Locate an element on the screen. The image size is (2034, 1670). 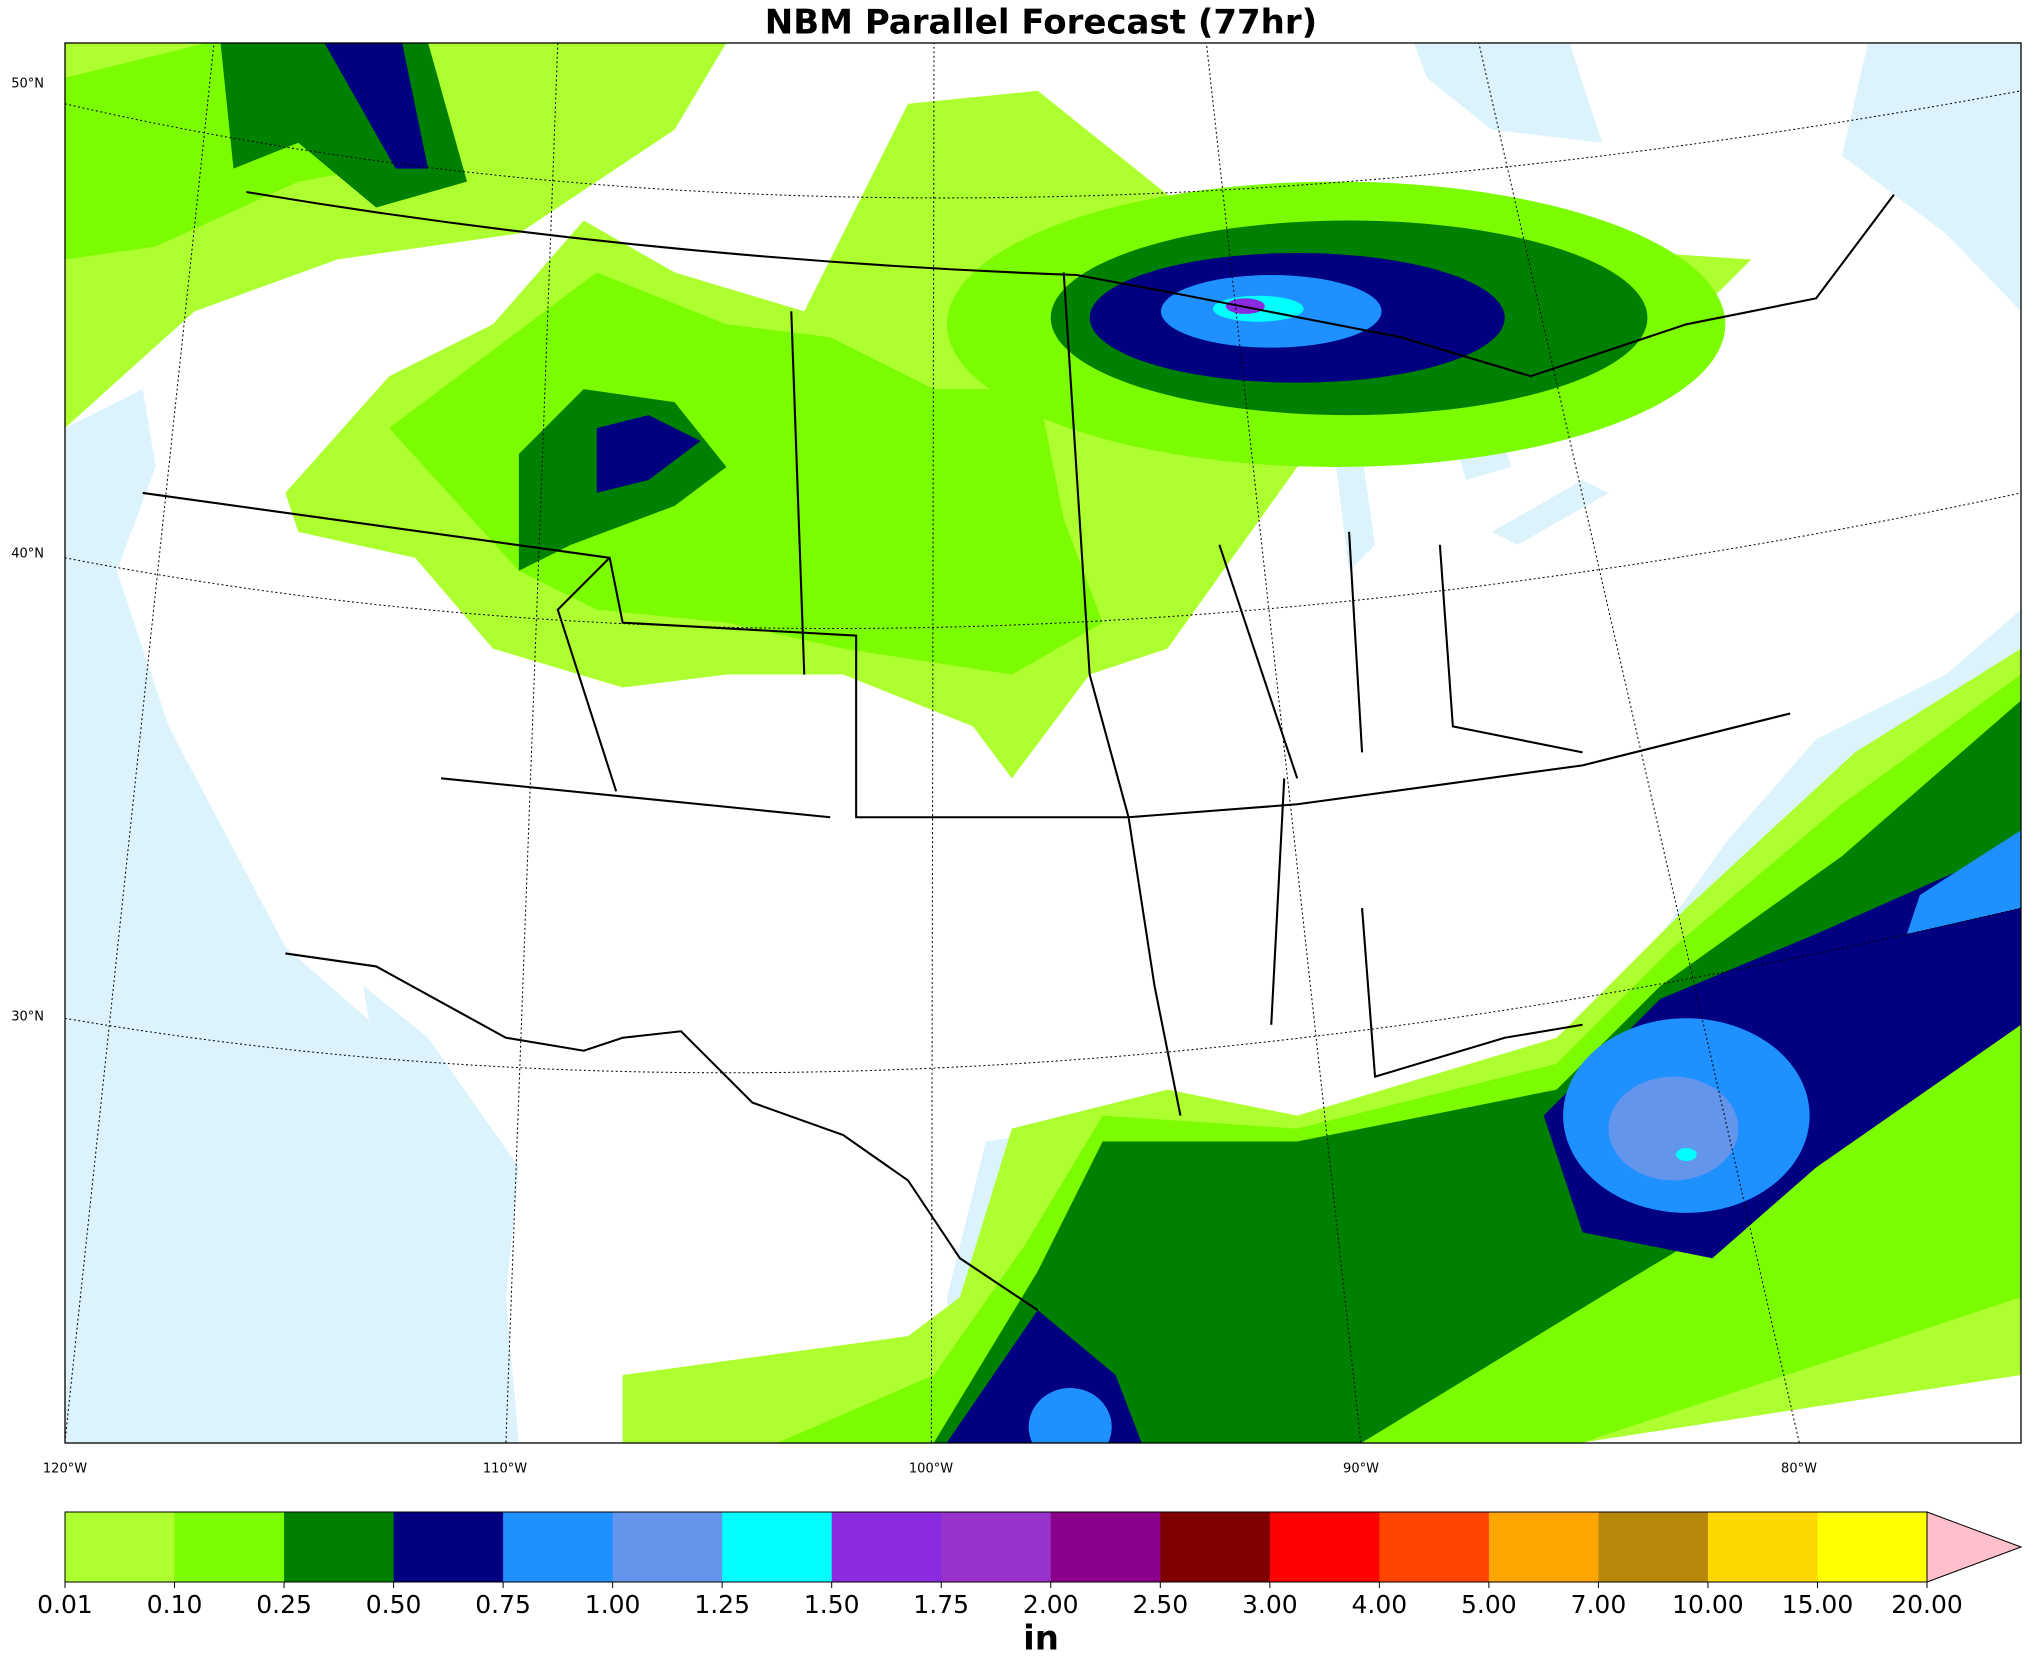
colorbar-tick-label: 4.00 is located at coordinates (1380, 1604).